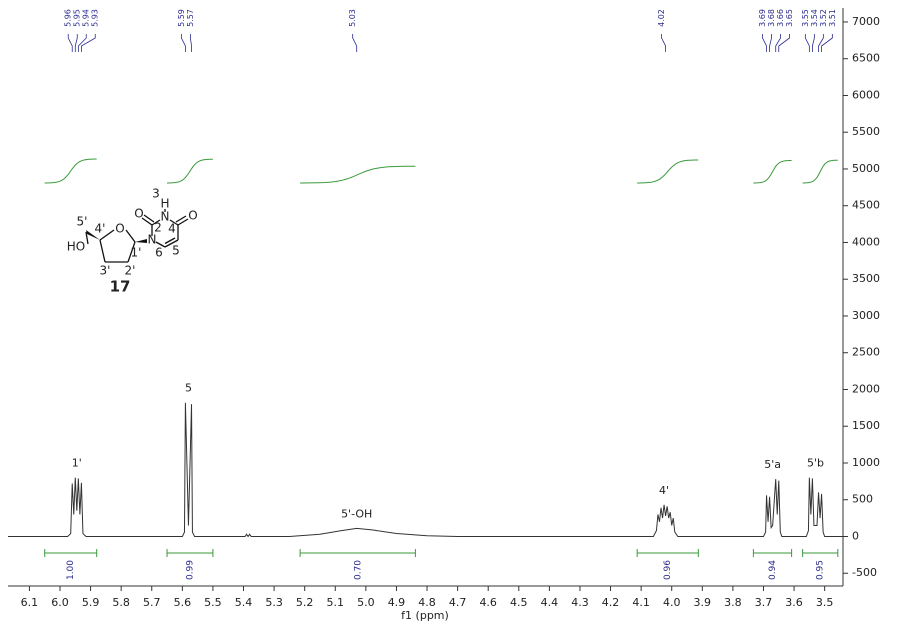  I want to click on x-tick-label: 5.1, so click(336, 602).